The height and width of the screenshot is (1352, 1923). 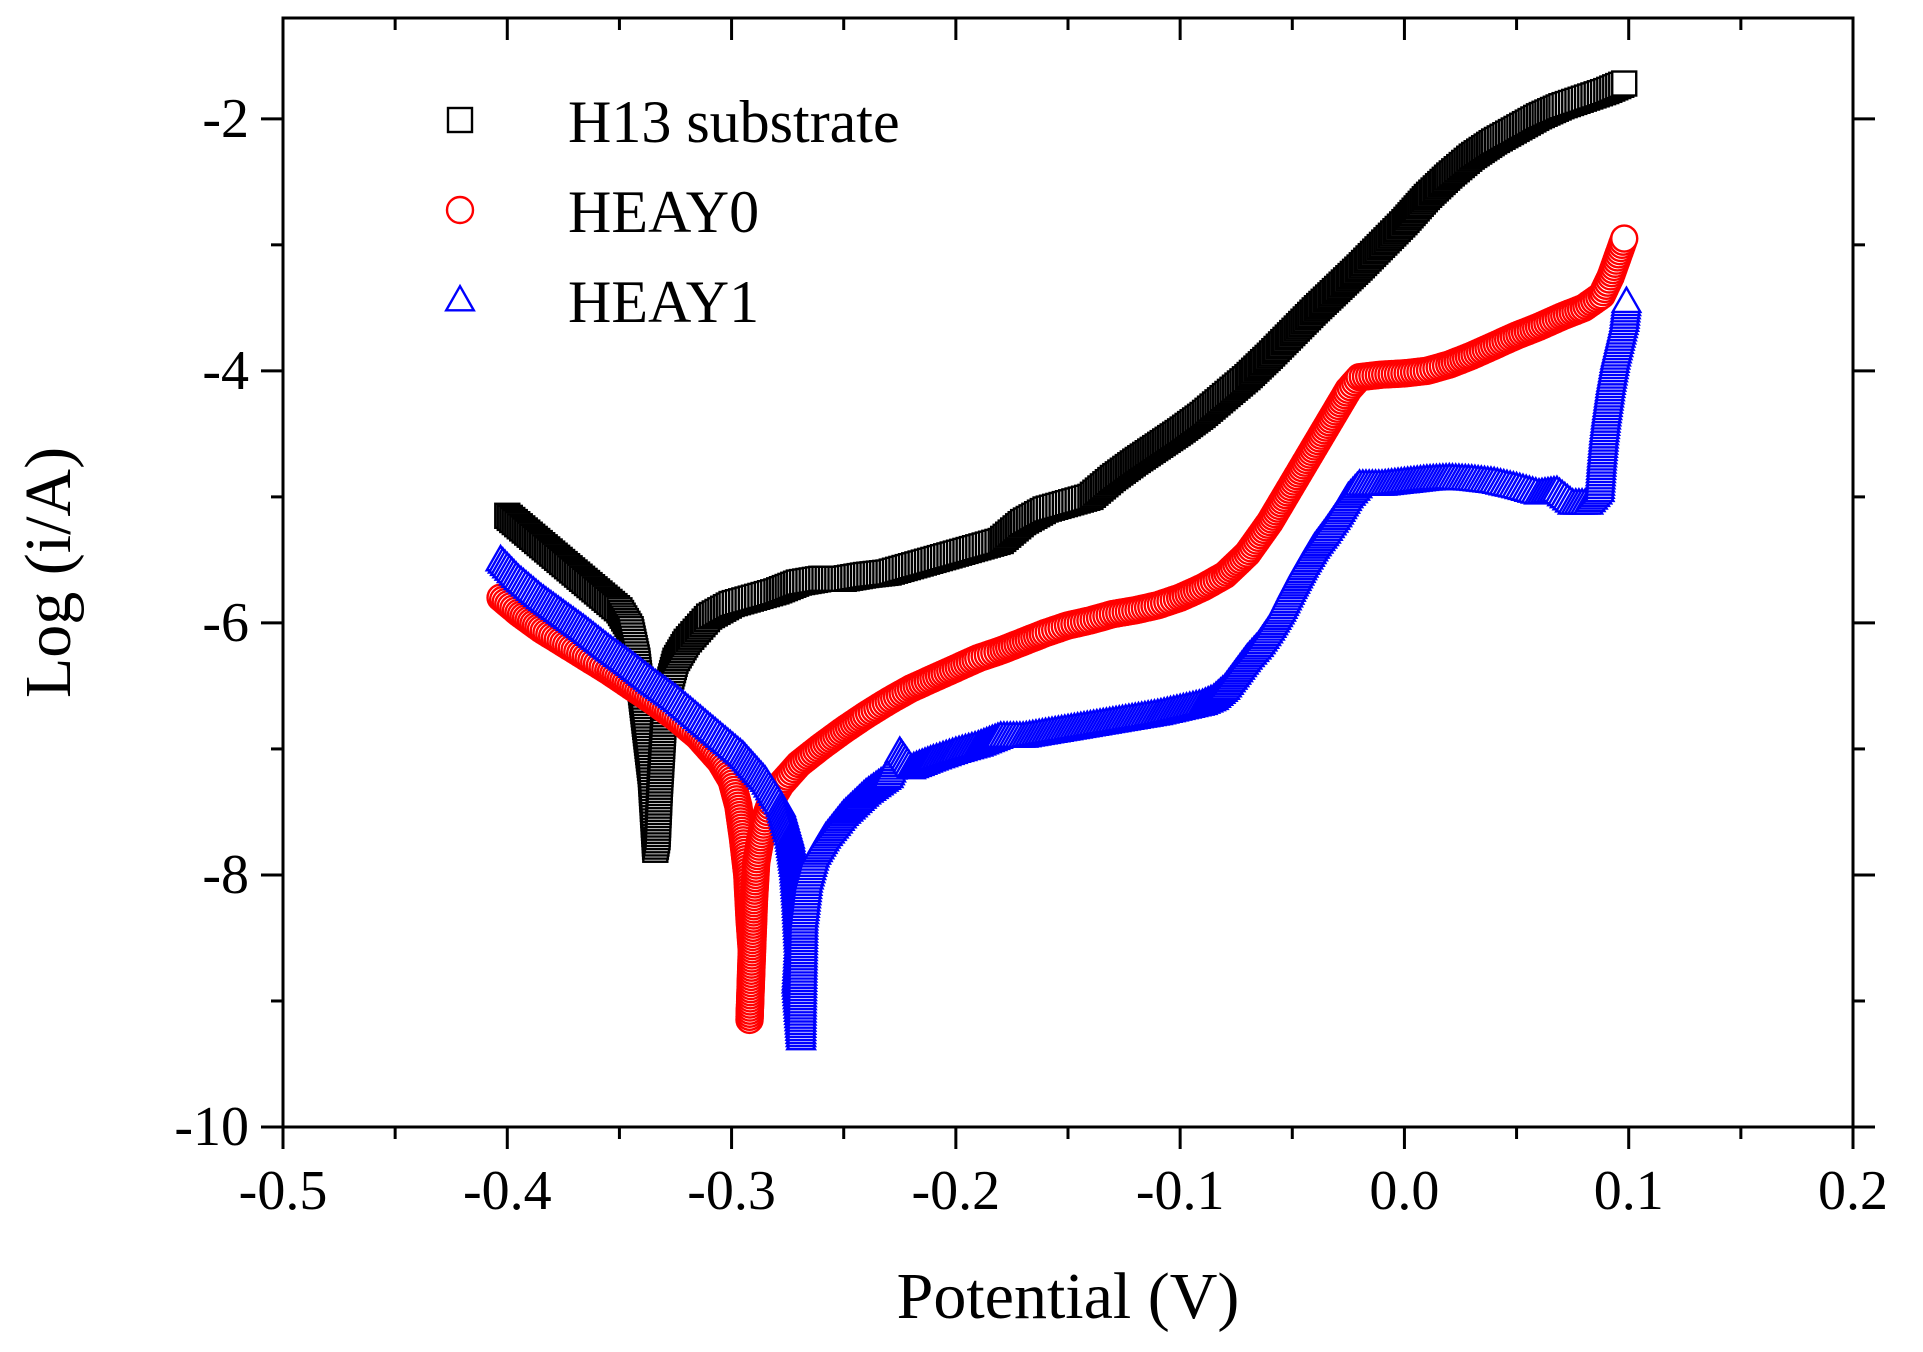 What do you see at coordinates (225, 875) in the screenshot?
I see `y-tick-label: -8` at bounding box center [225, 875].